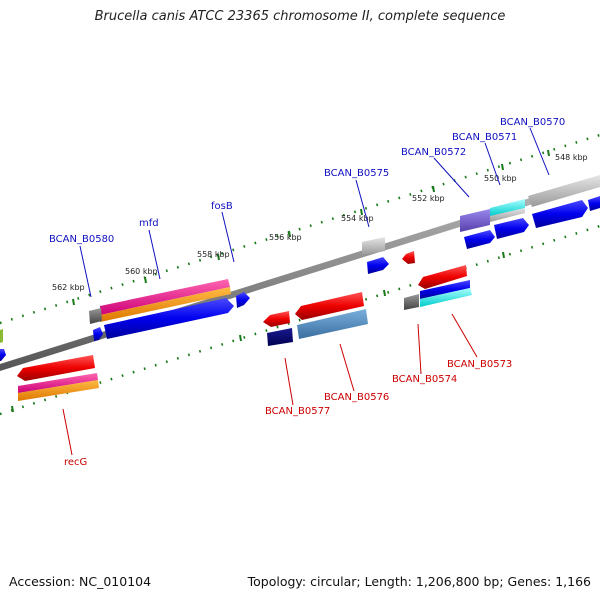 Image resolution: width=600 pixels, height=600 pixels. Describe the element at coordinates (297, 411) in the screenshot. I see `gene-label: BCAN_B0577` at that location.